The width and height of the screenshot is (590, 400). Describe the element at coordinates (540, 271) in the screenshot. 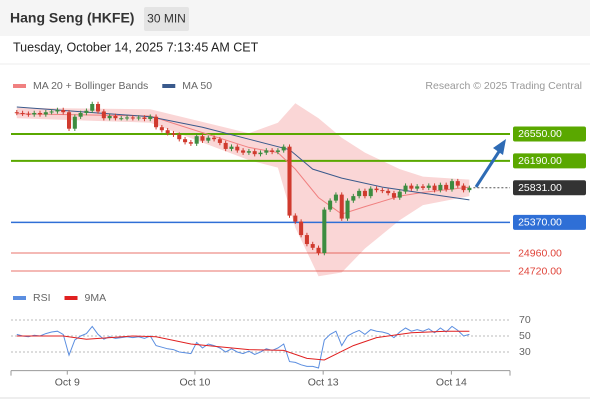

I see `level-label: 24720.00` at that location.